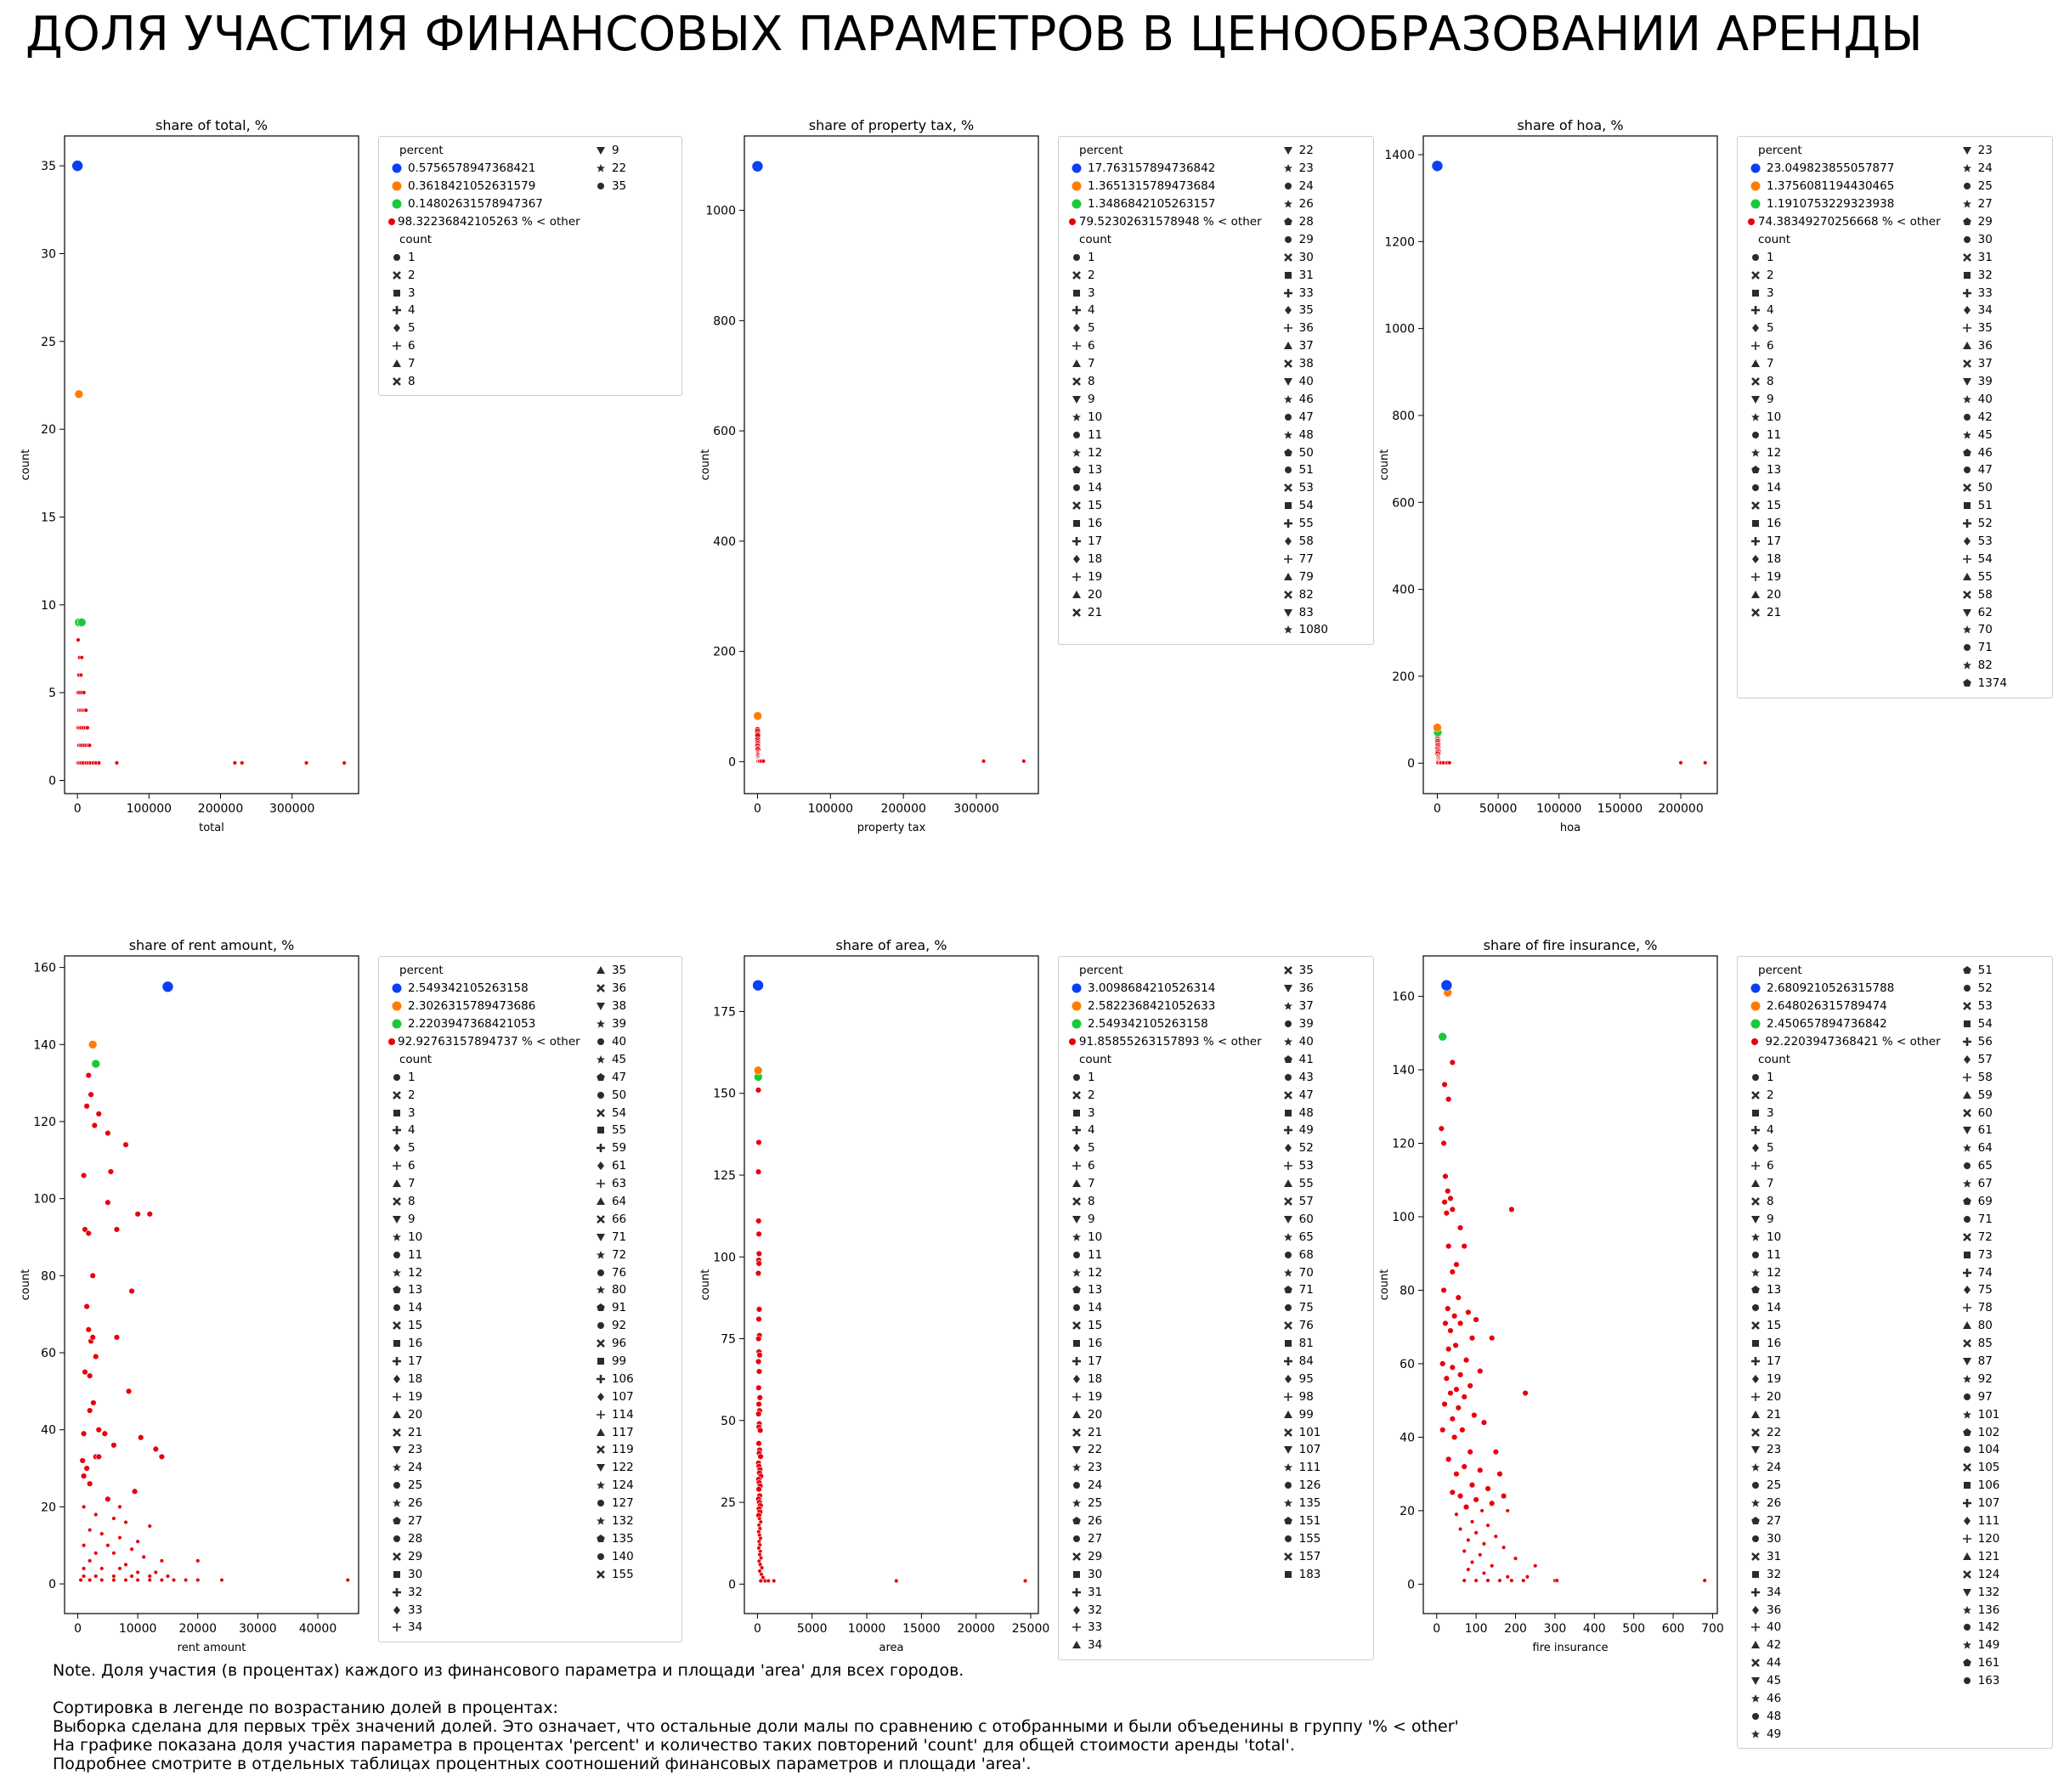 The width and height of the screenshot is (2064, 1792). What do you see at coordinates (1403, 503) in the screenshot?
I see `y-tick-label: 600` at bounding box center [1403, 503].